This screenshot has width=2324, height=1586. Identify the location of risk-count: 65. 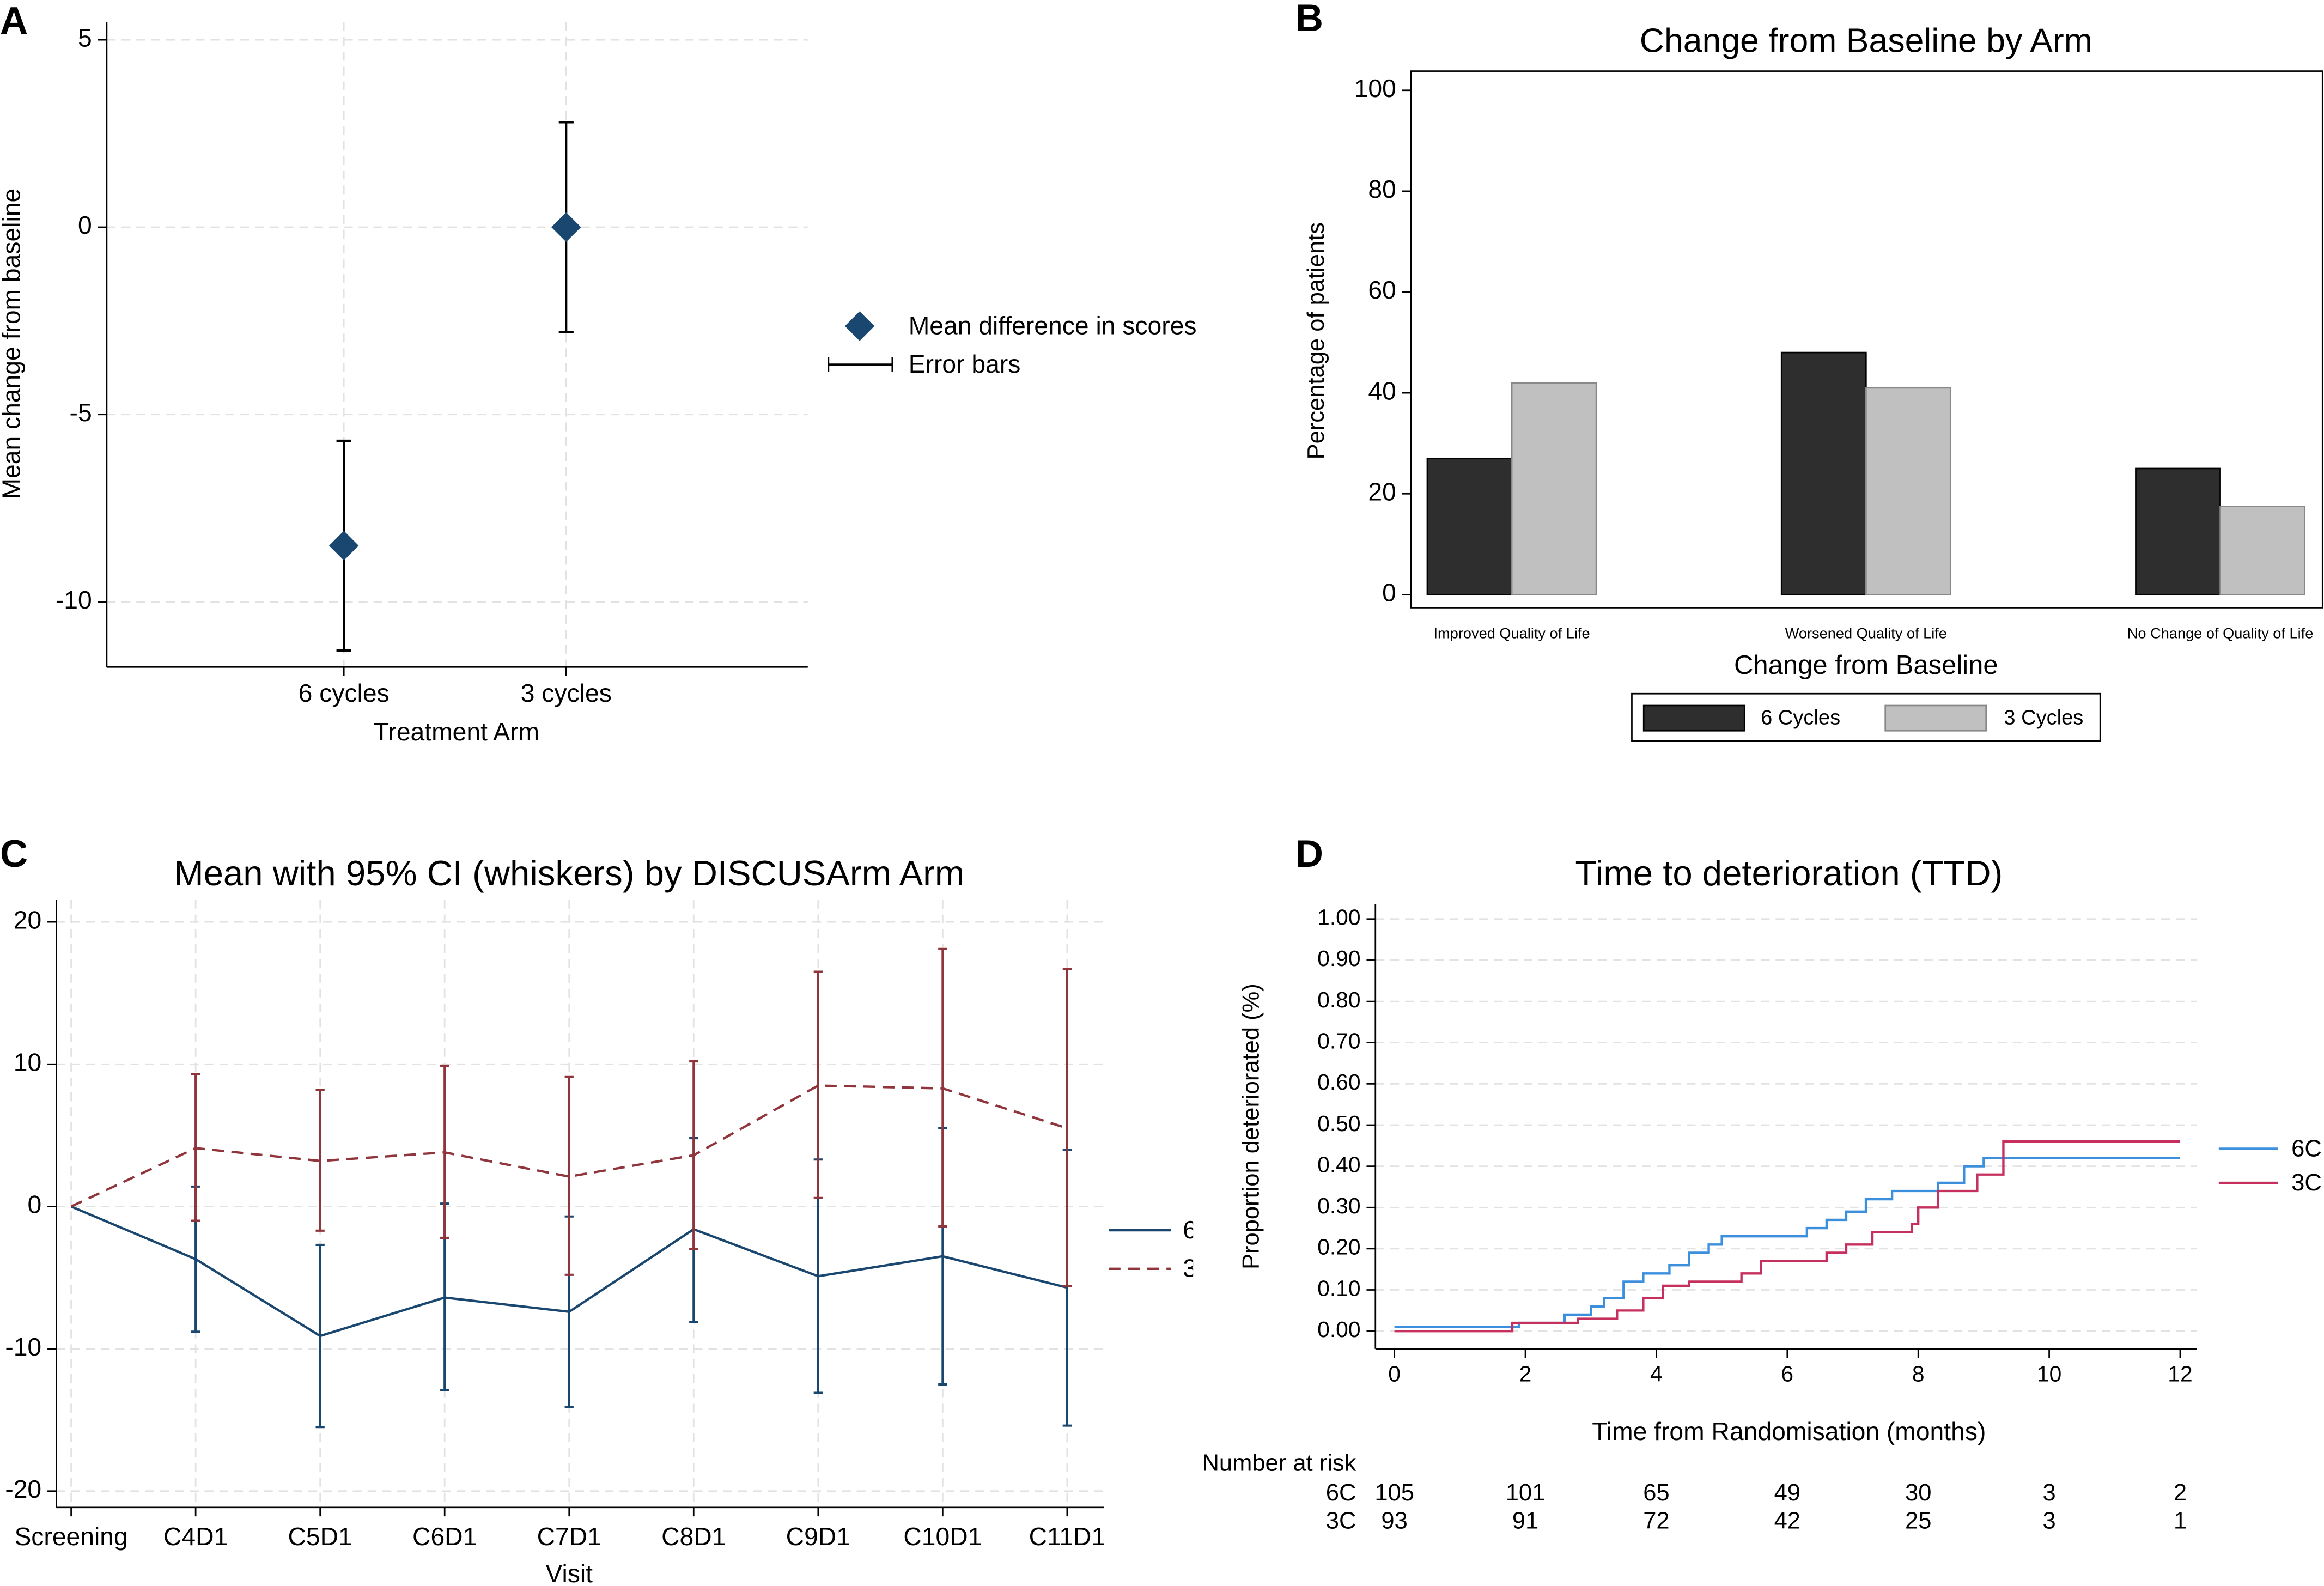
(1656, 1493).